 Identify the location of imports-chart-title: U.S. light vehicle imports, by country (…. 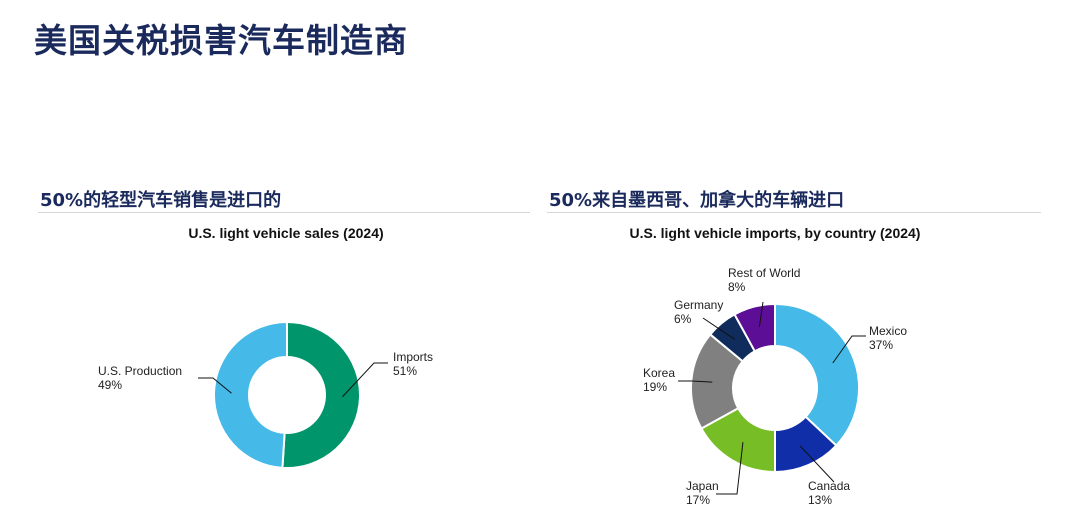
(775, 233).